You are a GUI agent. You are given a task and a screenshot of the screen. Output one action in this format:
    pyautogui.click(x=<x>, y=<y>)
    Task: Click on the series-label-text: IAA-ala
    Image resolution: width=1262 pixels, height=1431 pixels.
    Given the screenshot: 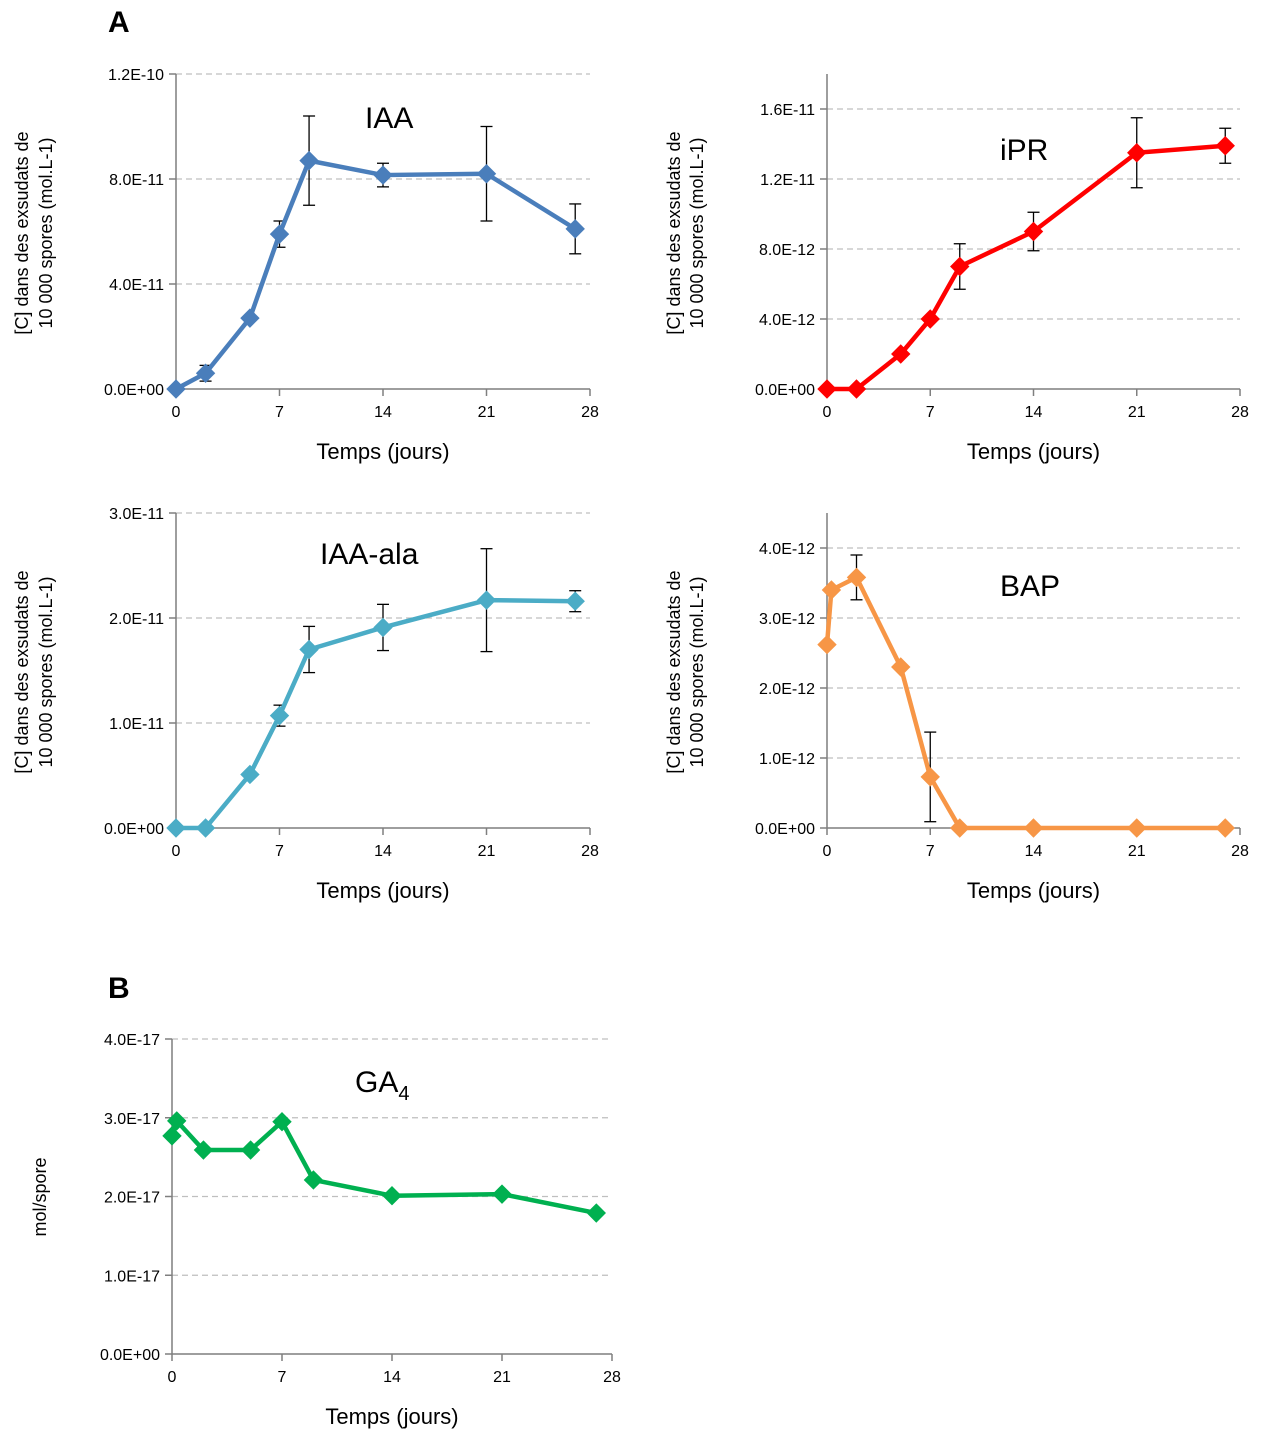 What is the action you would take?
    pyautogui.click(x=369, y=554)
    